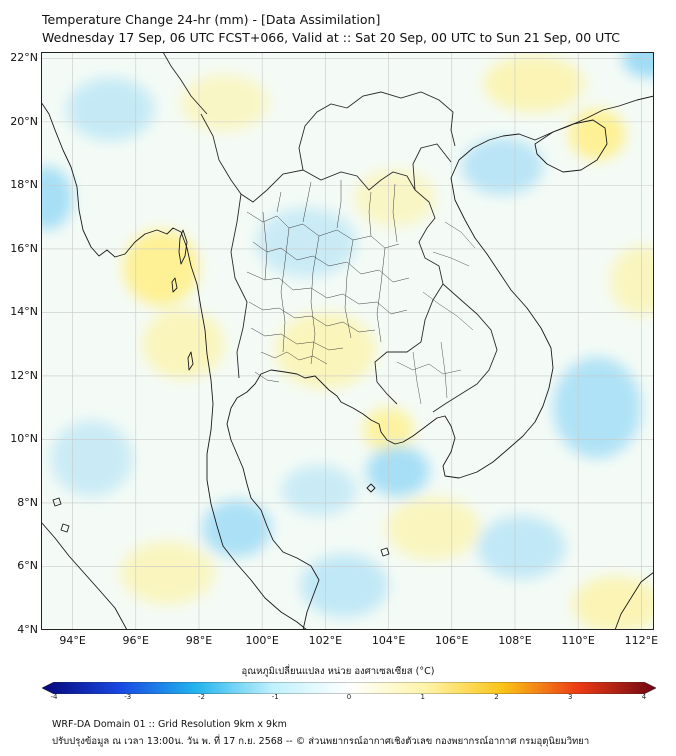 Image resolution: width=676 pixels, height=756 pixels. I want to click on lon-tick-label: 106°E, so click(452, 640).